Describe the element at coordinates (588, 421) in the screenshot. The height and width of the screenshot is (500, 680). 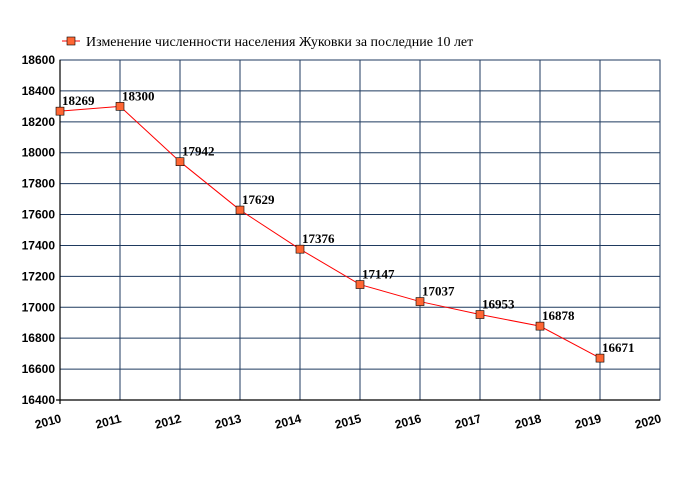
I see `x-tick-label: 2019` at that location.